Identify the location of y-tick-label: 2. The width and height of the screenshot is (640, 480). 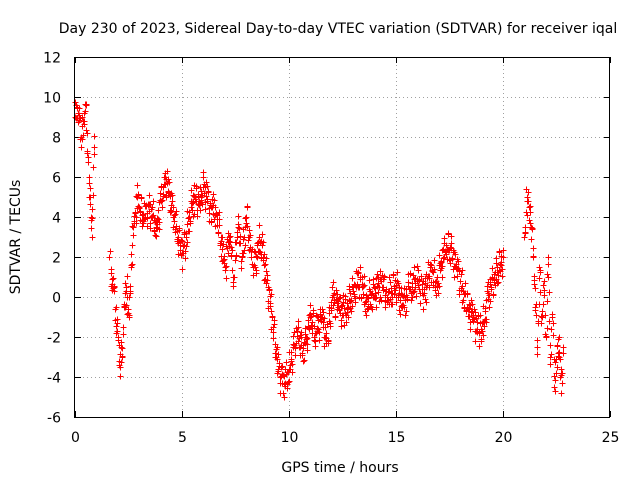
(56, 259).